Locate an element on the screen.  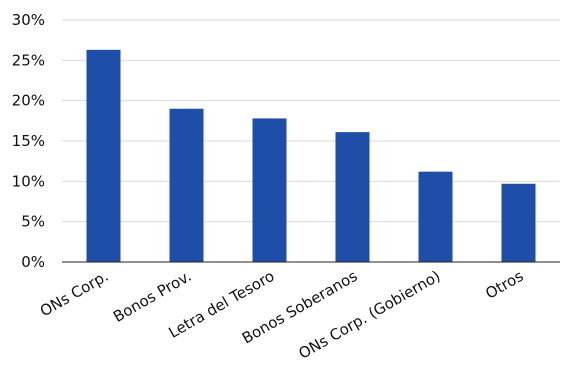
x-category-label: ONs Corp. (Gobierno) is located at coordinates (370, 315).